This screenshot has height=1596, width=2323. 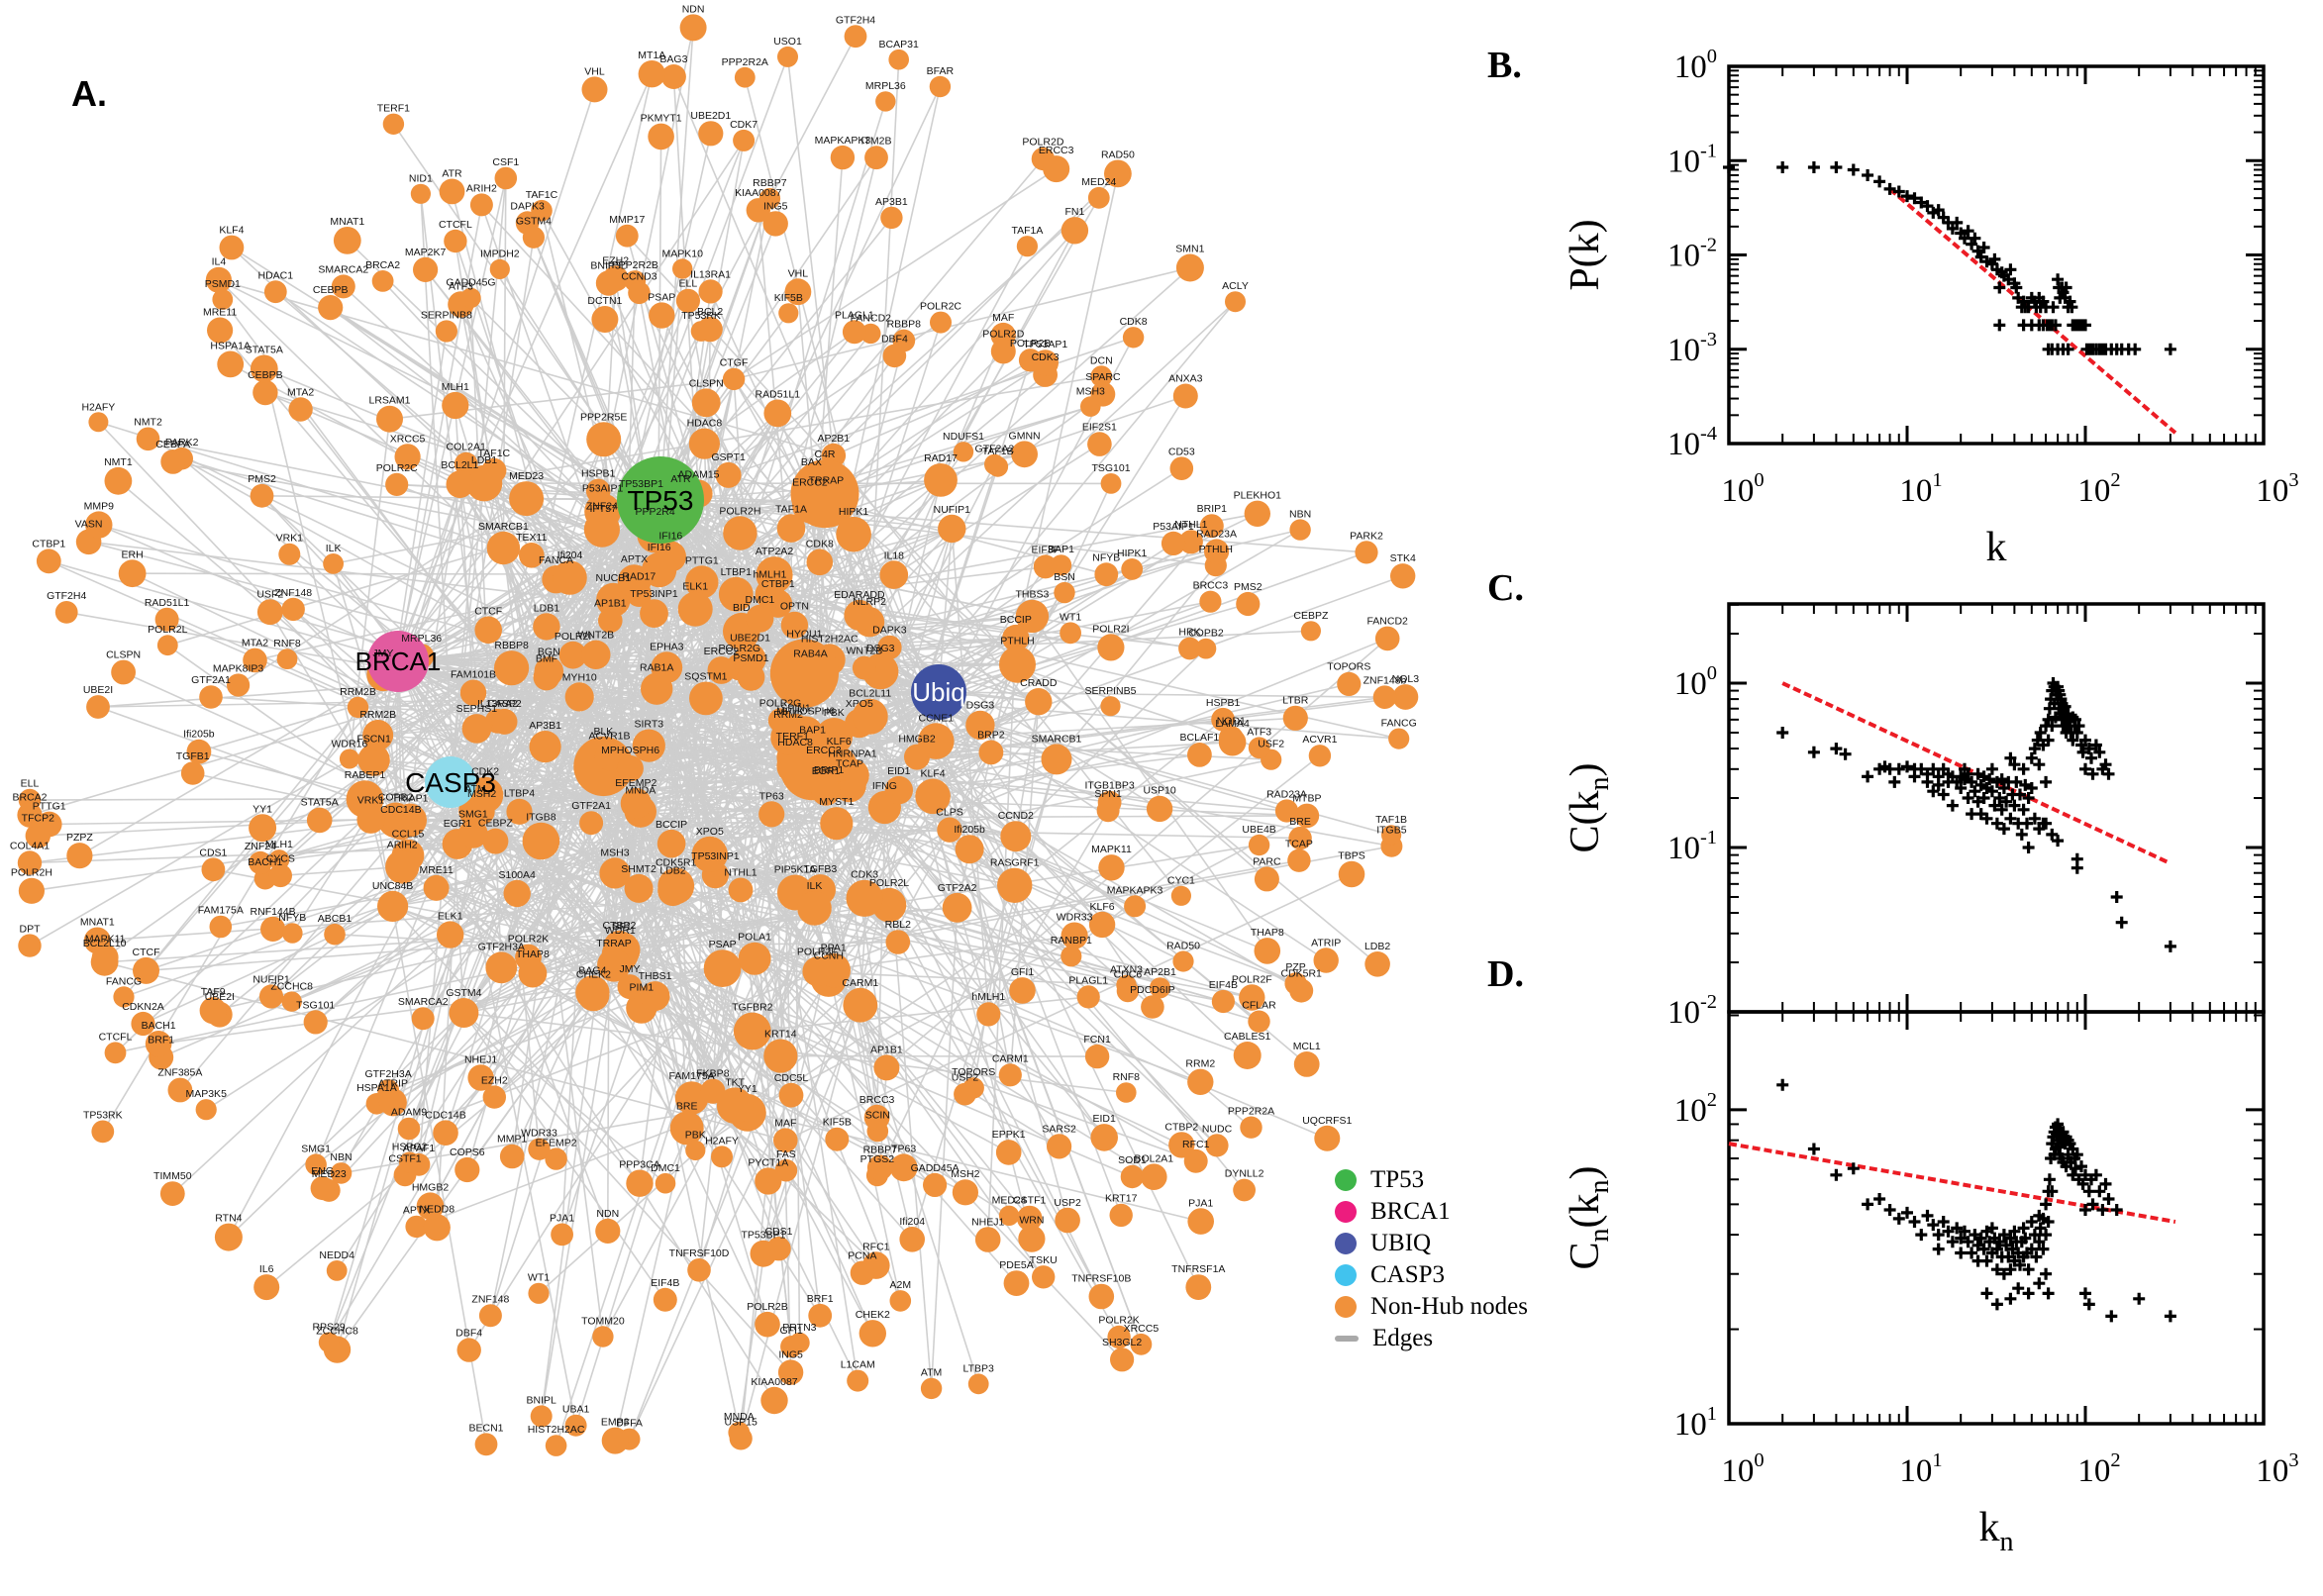 What do you see at coordinates (445, 1115) in the screenshot?
I see `node-label: CDC14B` at bounding box center [445, 1115].